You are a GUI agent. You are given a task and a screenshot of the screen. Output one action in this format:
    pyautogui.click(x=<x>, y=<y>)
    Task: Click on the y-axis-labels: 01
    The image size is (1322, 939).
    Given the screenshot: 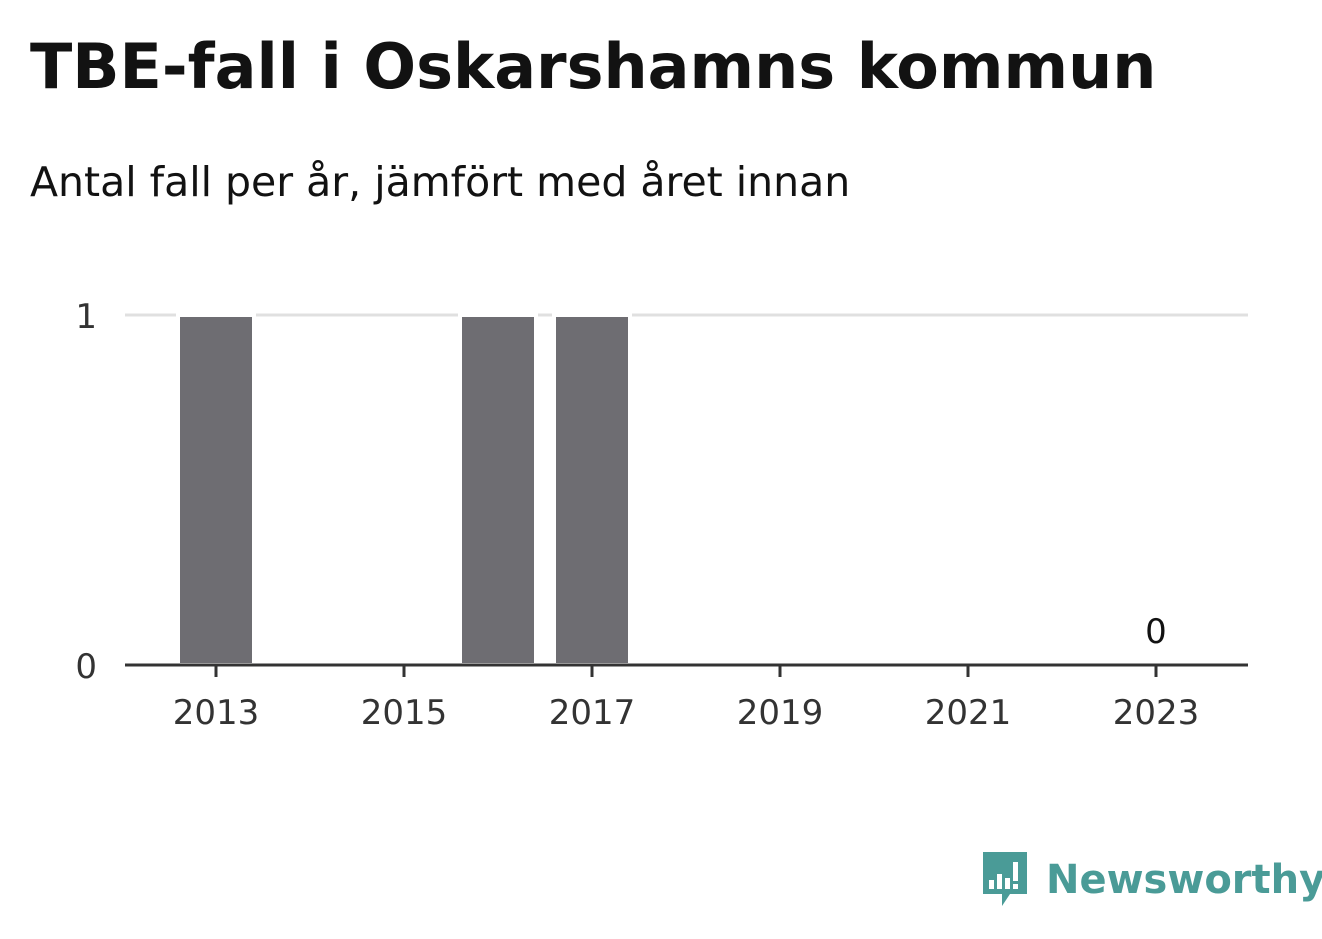 What is the action you would take?
    pyautogui.click(x=86, y=492)
    